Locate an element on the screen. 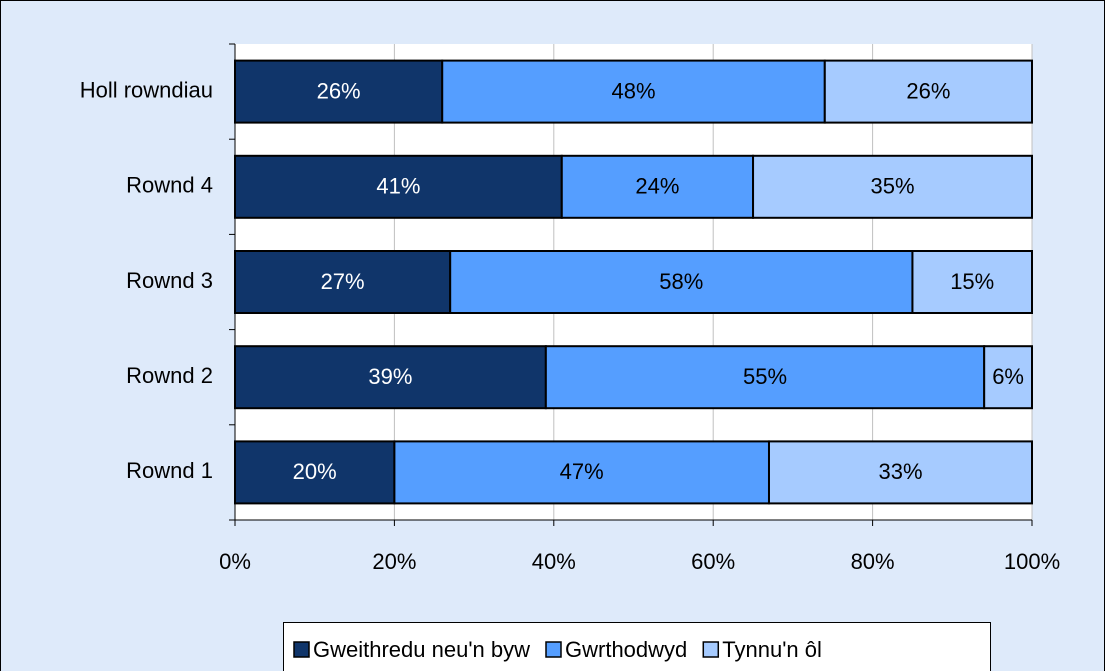  data-label: 6% is located at coordinates (1008, 376).